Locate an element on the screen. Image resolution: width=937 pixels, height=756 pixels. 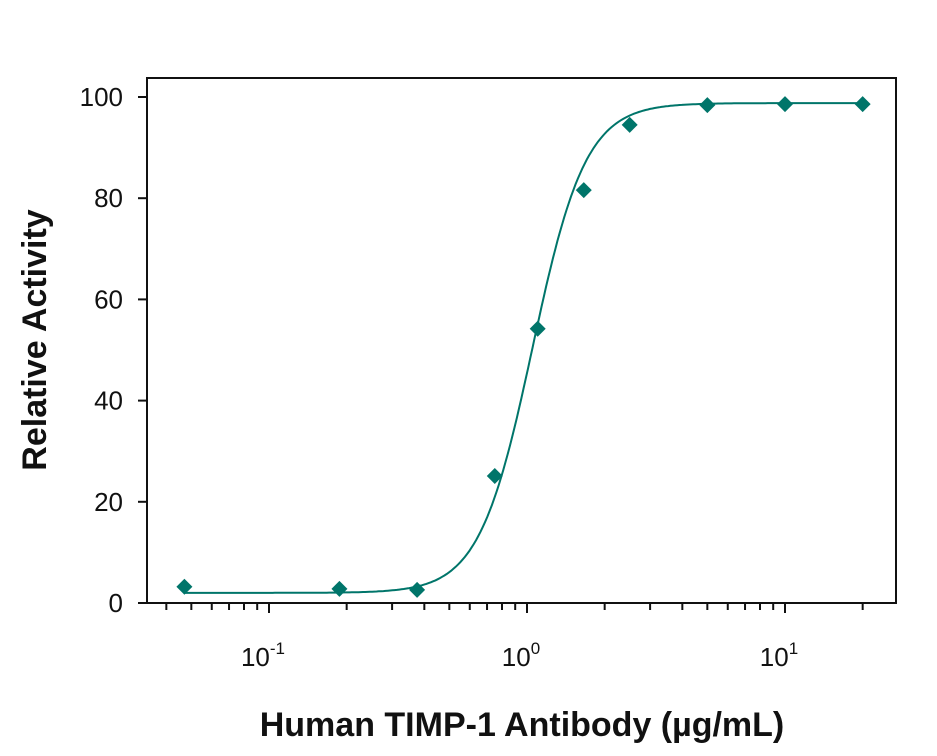
x-tick-label: 10⁰ is located at coordinates (521, 655).